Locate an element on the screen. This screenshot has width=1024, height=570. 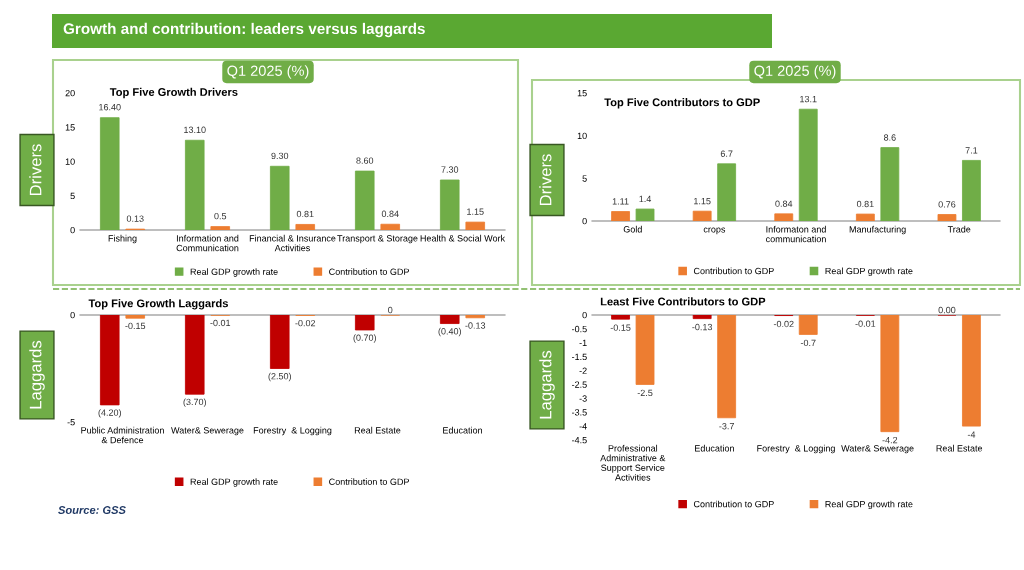
y-tick-label: -2.5 is located at coordinates (579, 384).